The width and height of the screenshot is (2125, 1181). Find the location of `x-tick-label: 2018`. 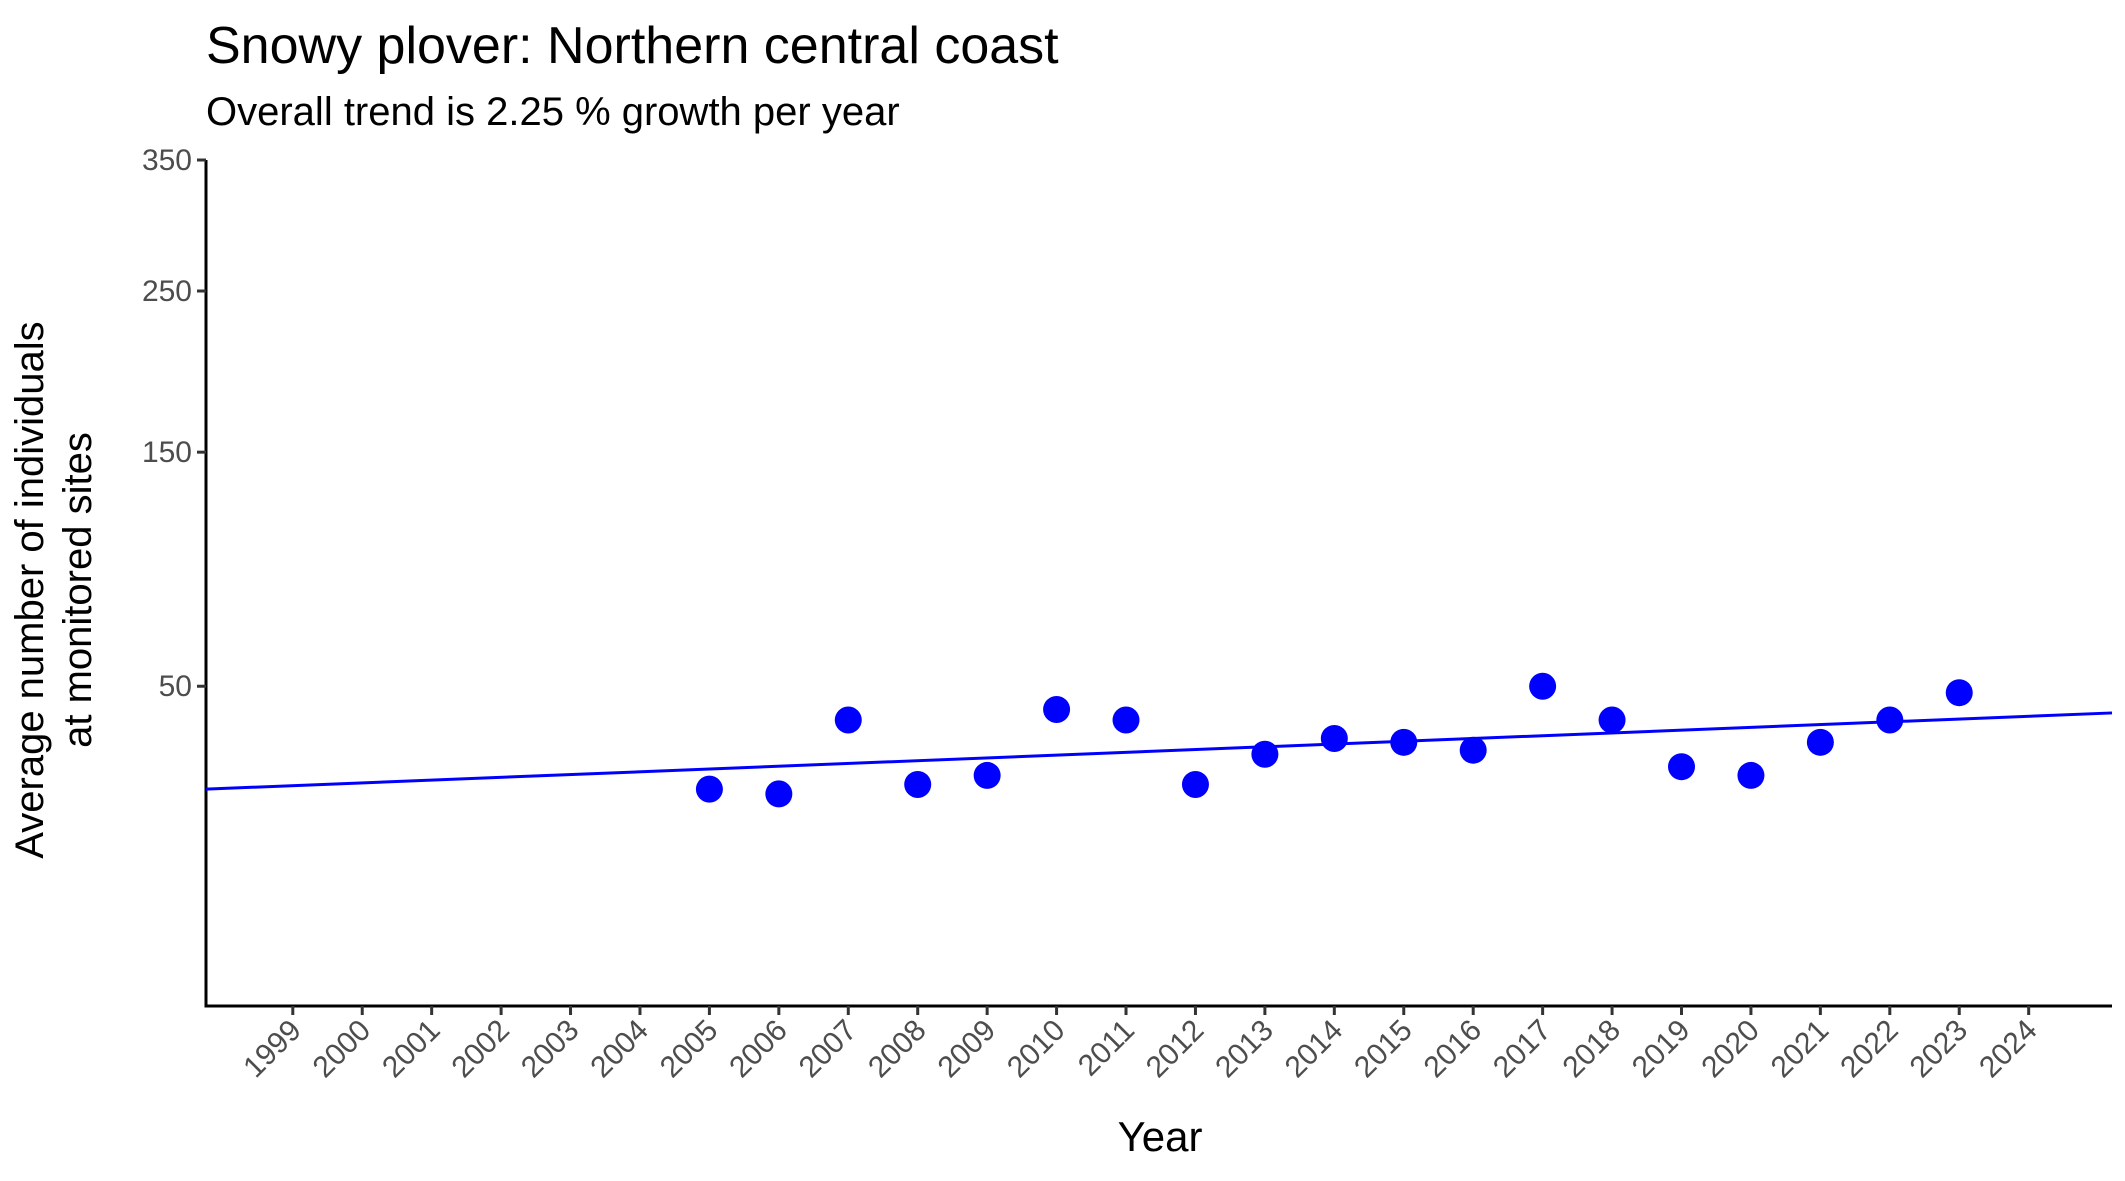

x-tick-label: 2018 is located at coordinates (1591, 1049).